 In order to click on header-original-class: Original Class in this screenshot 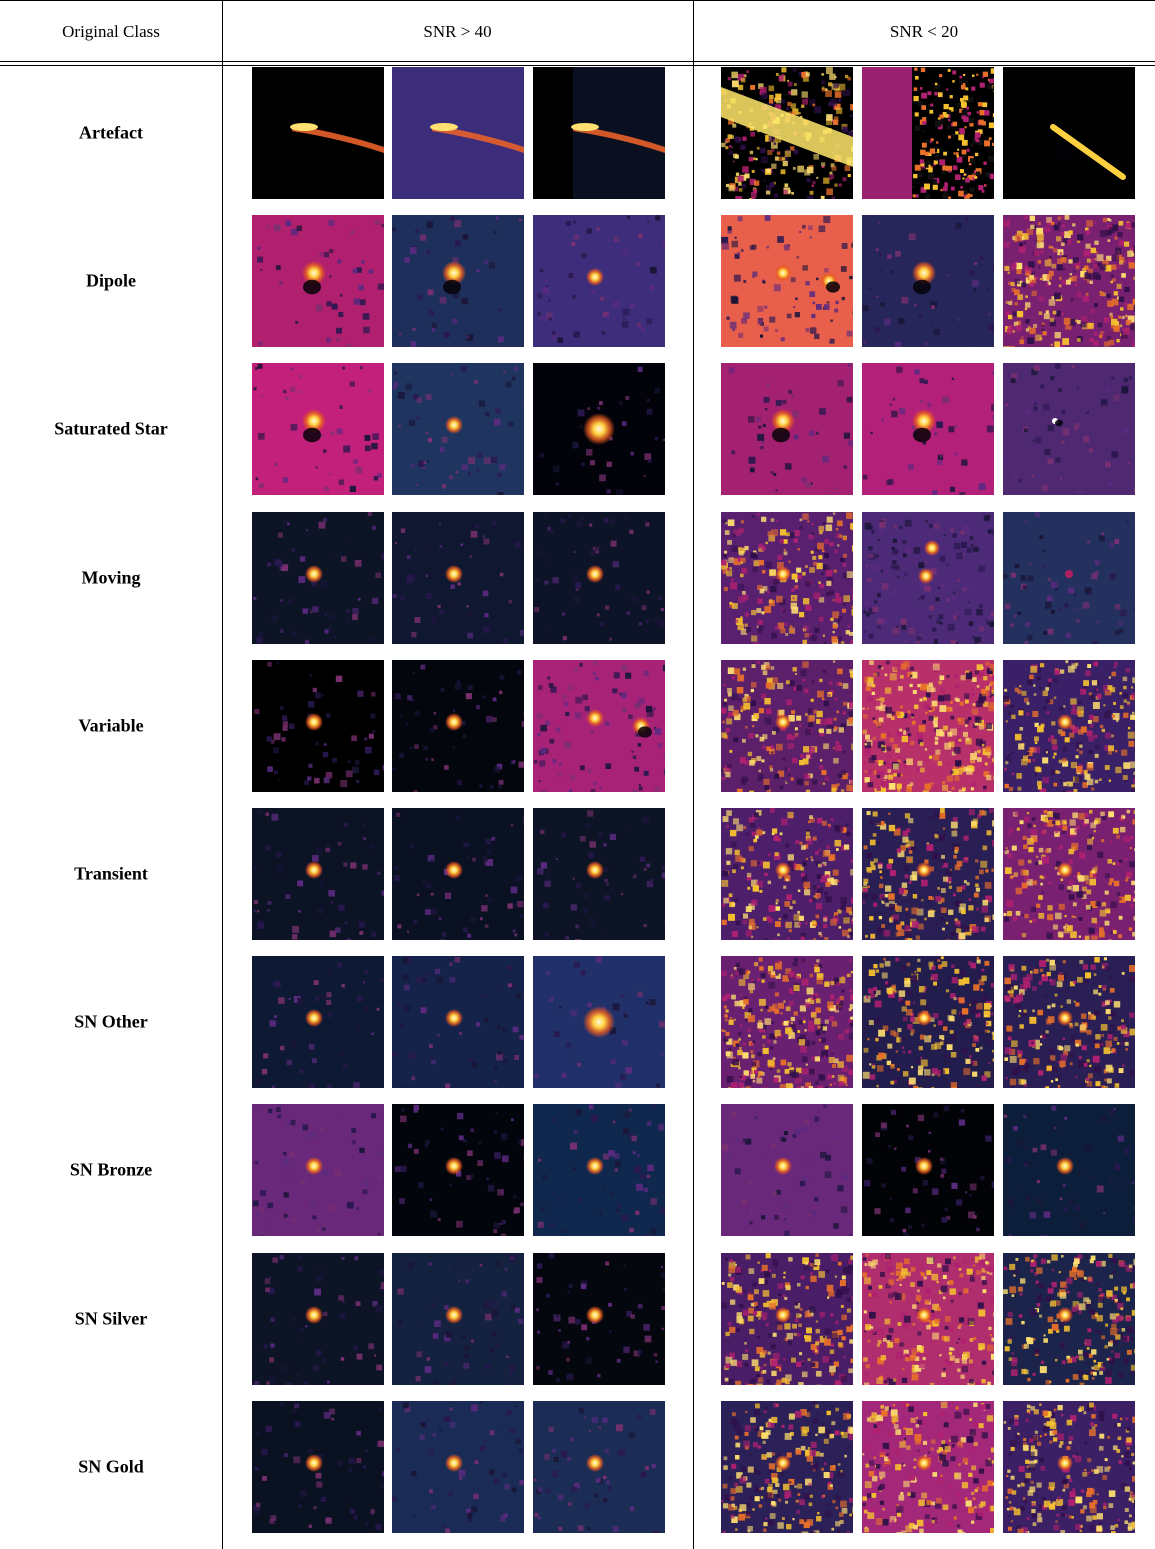, I will do `click(111, 31)`.